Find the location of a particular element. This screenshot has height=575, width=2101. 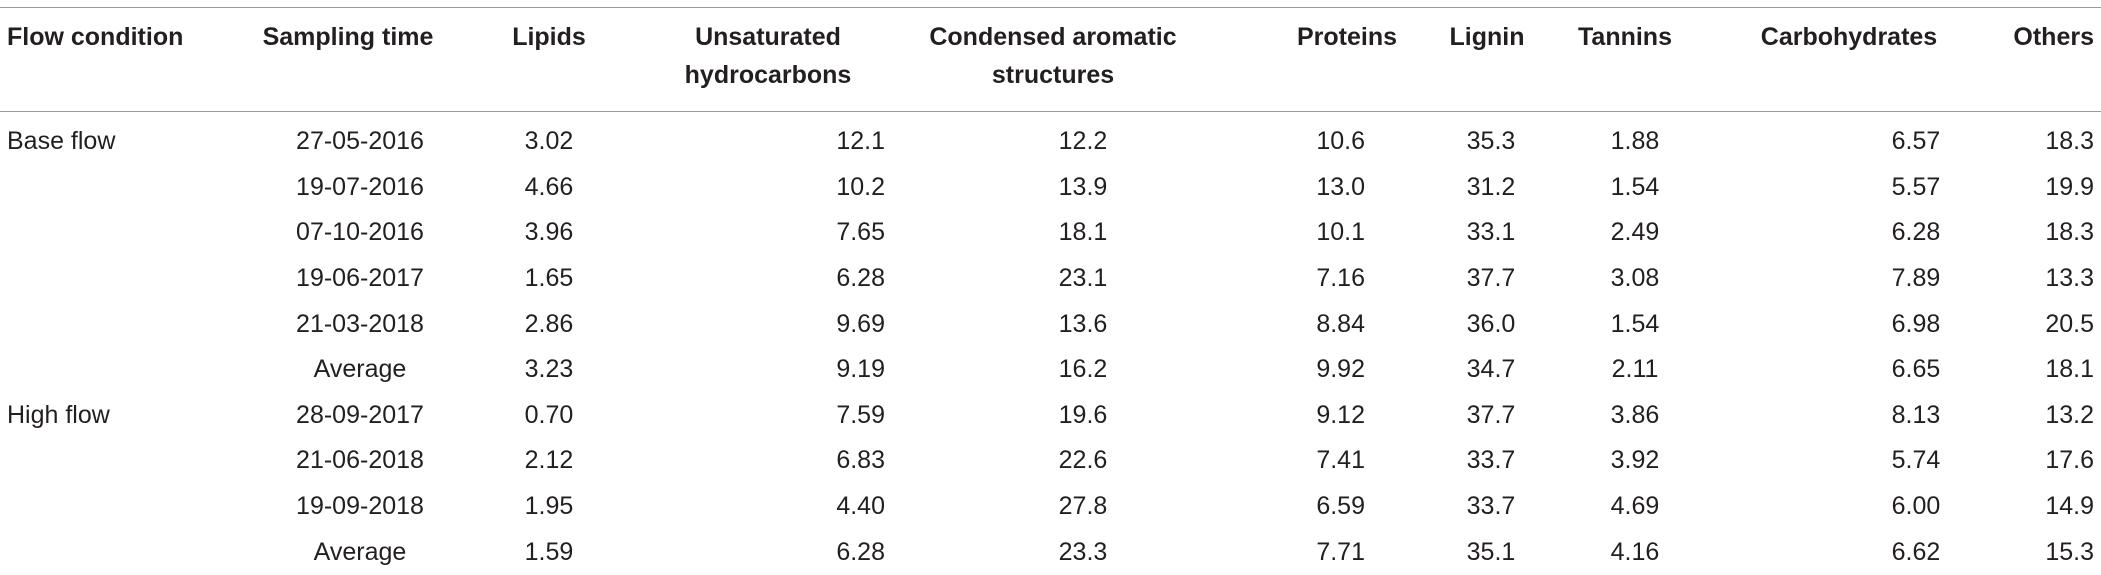

sampling-time: 21-03-2018 is located at coordinates (360, 323).